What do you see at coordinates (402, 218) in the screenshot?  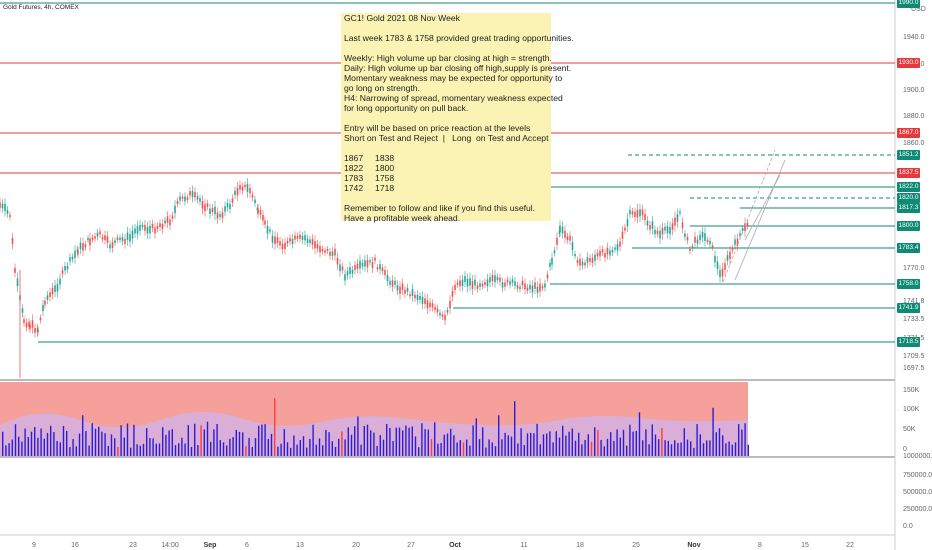 I see `note-line: Have a profitable week ahead.` at bounding box center [402, 218].